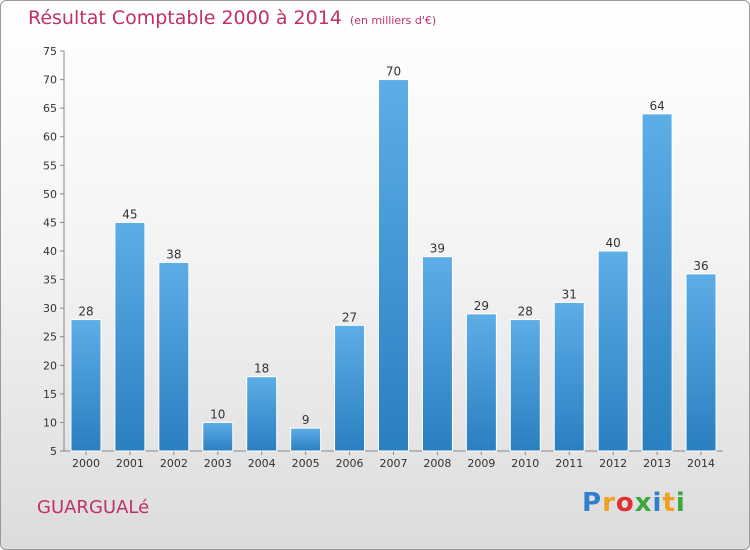  Describe the element at coordinates (50, 365) in the screenshot. I see `y-tick-label: 20` at that location.